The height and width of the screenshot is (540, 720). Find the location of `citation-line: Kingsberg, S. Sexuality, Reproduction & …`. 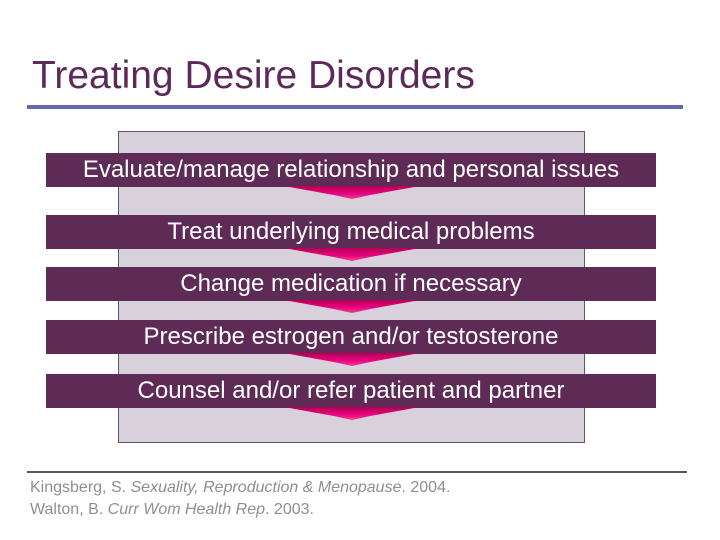

citation-line: Kingsberg, S. Sexuality, Reproduction & … is located at coordinates (240, 488).